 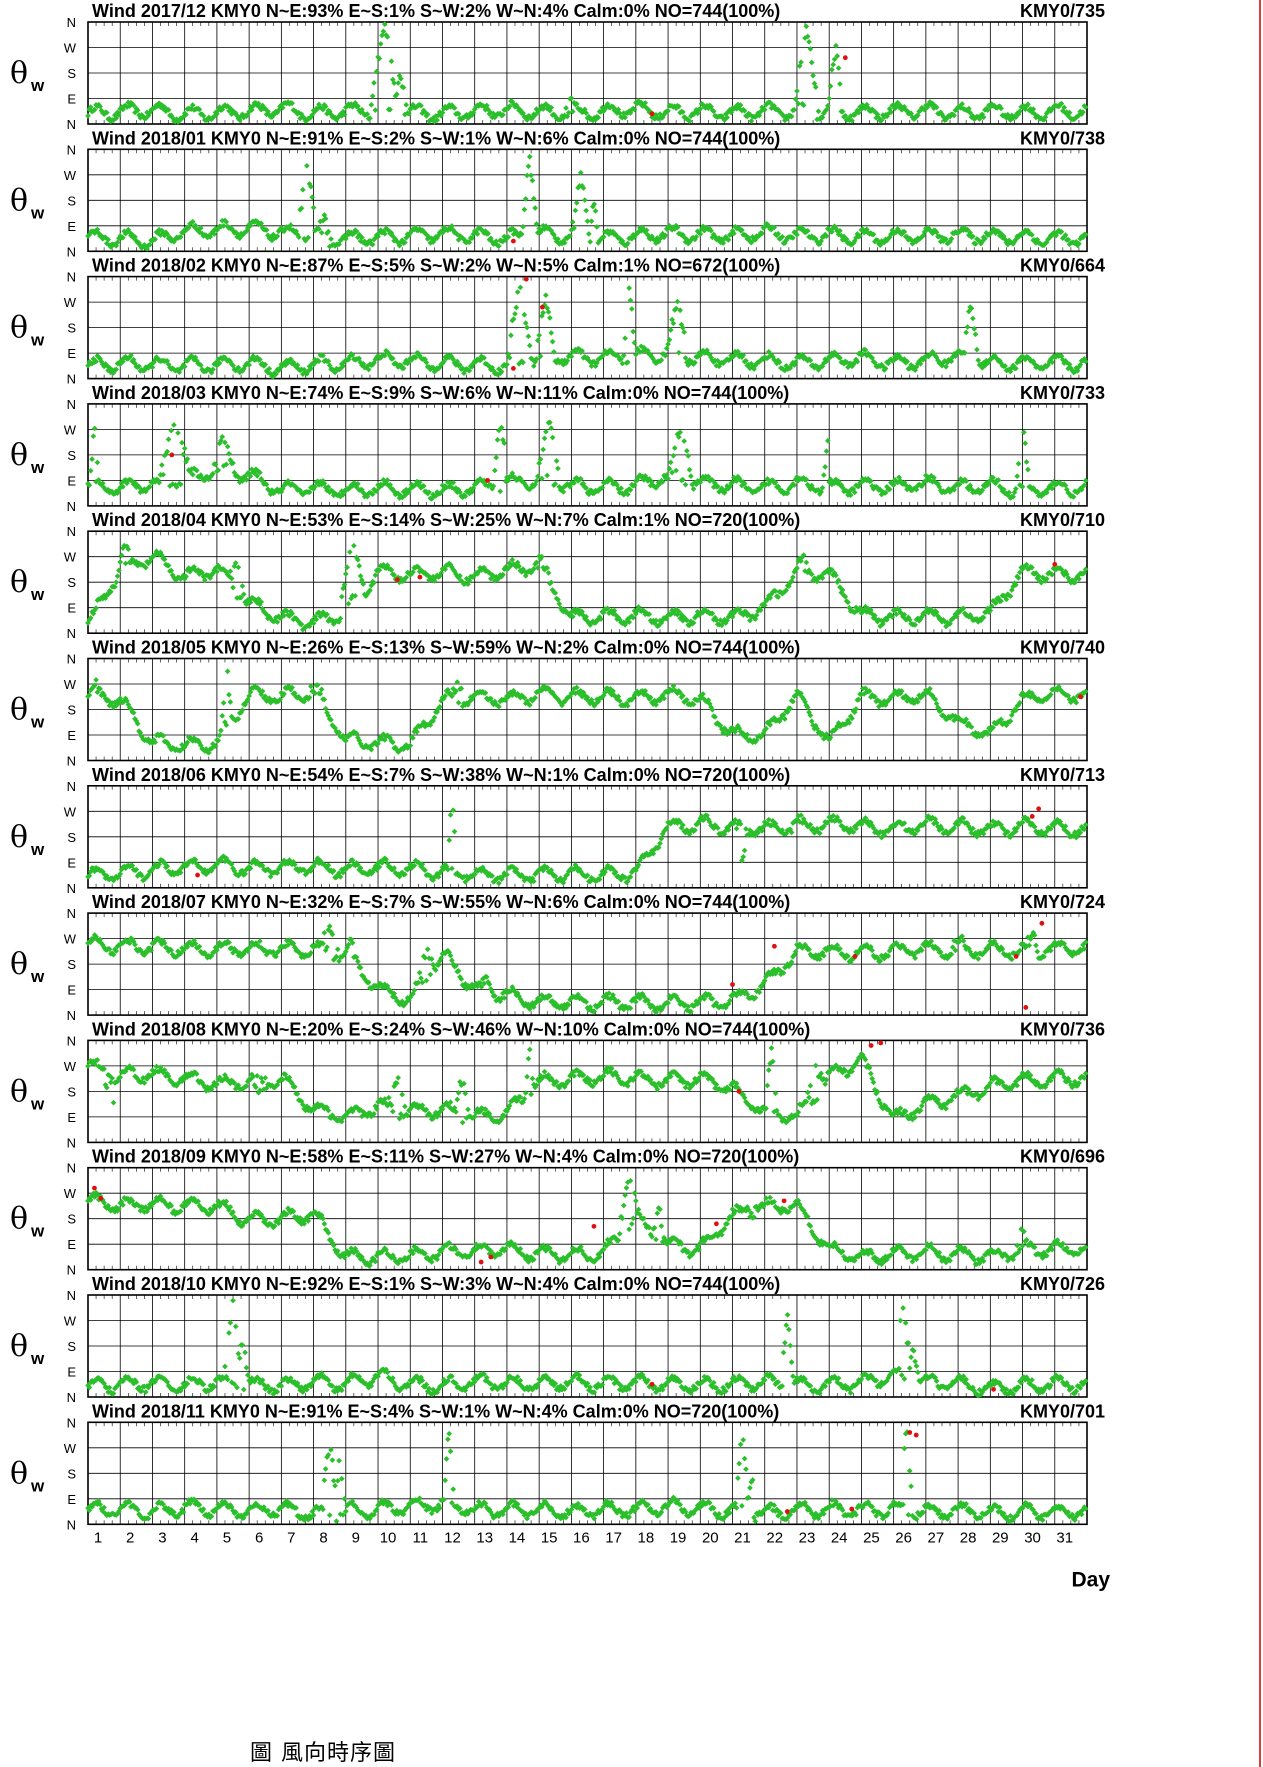 What do you see at coordinates (37, 340) in the screenshot?
I see `y-axis-label-subscript: w` at bounding box center [37, 340].